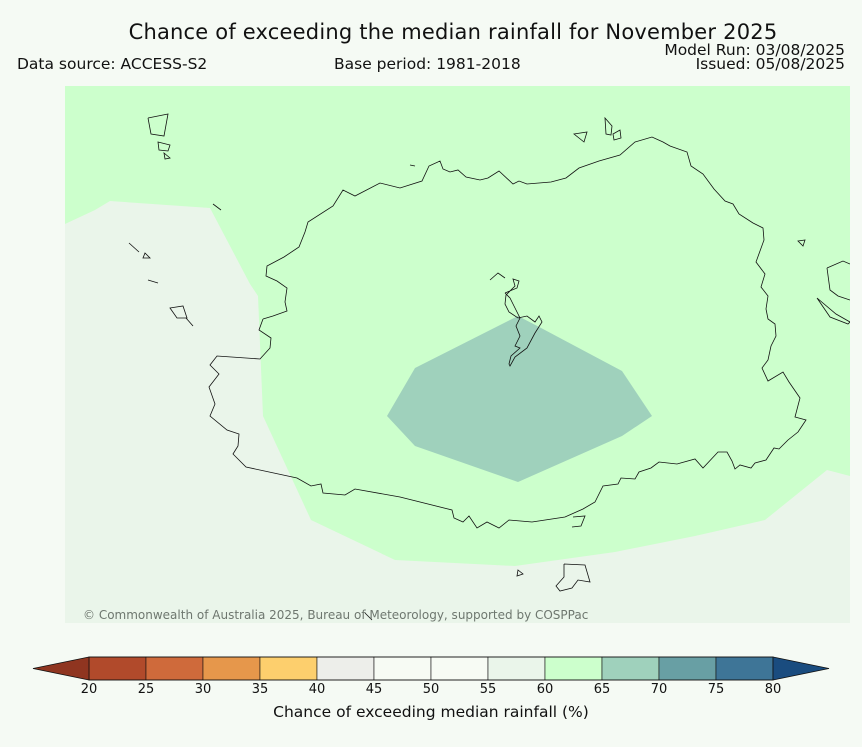 The height and width of the screenshot is (747, 862). I want to click on base-period: Base period: 1981-2018, so click(427, 64).